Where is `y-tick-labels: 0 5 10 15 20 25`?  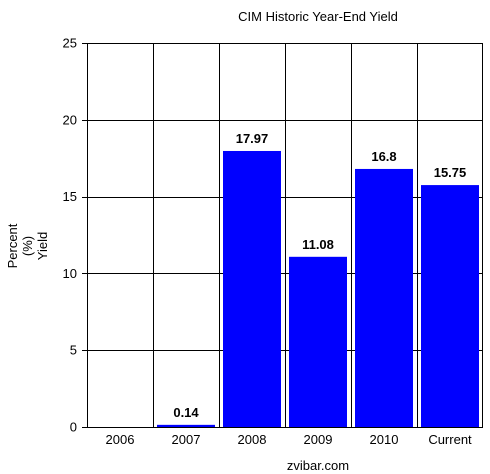
y-tick-labels: 0 5 10 15 20 25 is located at coordinates (70, 235).